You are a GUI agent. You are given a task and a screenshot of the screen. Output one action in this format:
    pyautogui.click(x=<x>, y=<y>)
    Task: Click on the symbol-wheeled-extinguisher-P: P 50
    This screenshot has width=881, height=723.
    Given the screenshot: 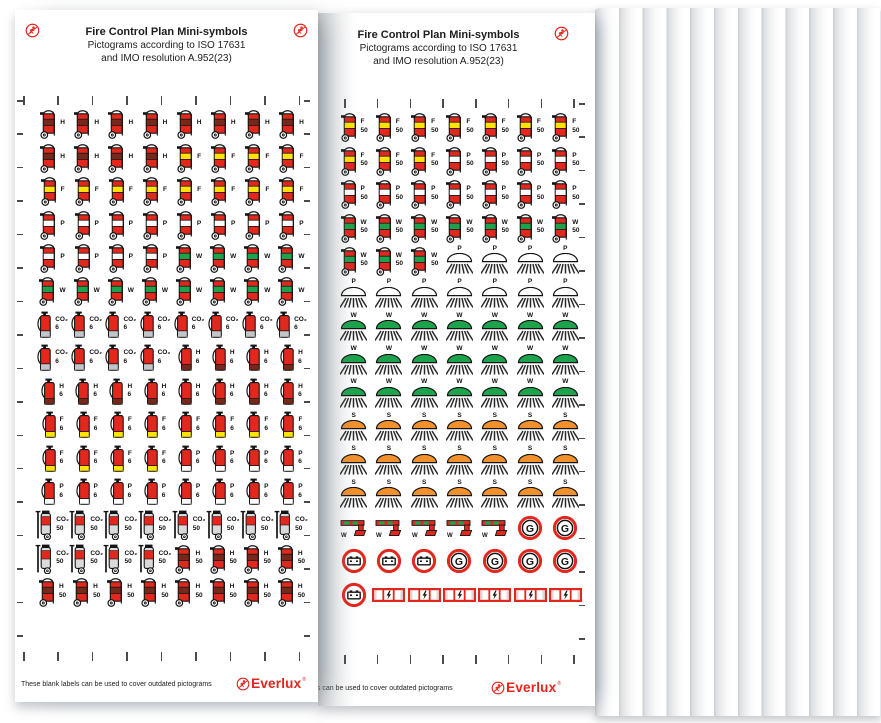 What is the action you would take?
    pyautogui.click(x=529, y=160)
    